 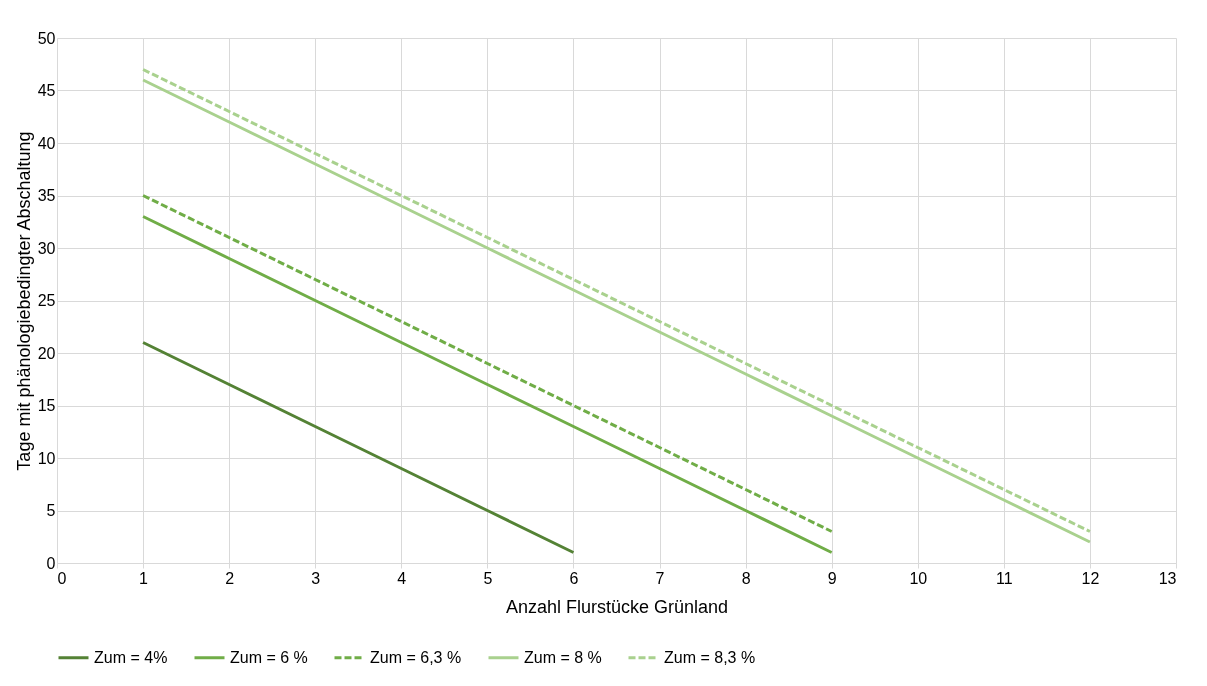 What do you see at coordinates (832, 578) in the screenshot?
I see `x-tick-label: 9` at bounding box center [832, 578].